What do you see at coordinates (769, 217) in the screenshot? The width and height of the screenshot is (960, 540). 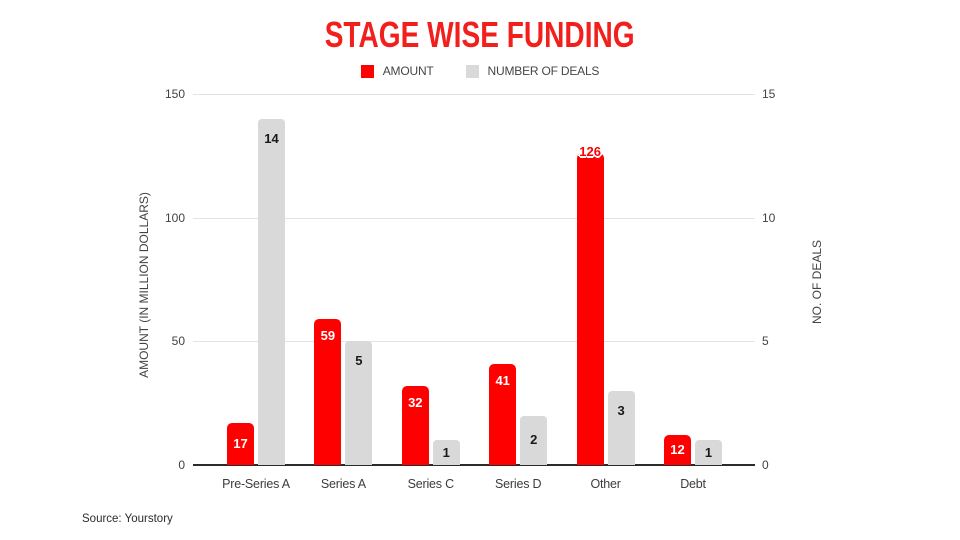 I see `right-tick-10: 10` at bounding box center [769, 217].